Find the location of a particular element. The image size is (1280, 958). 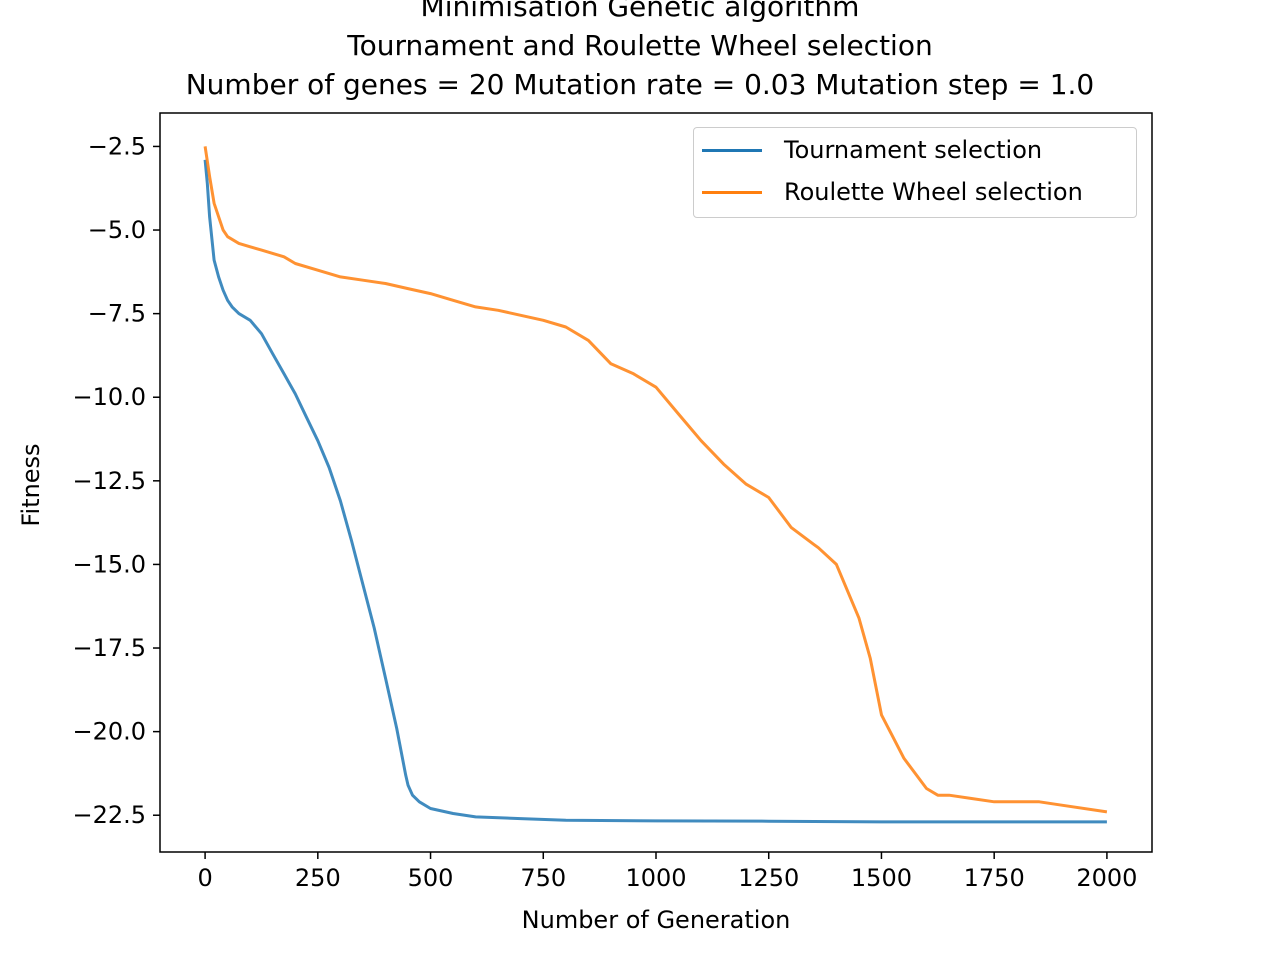

legend-item-tournament: Tournament selection is located at coordinates (872, 150).